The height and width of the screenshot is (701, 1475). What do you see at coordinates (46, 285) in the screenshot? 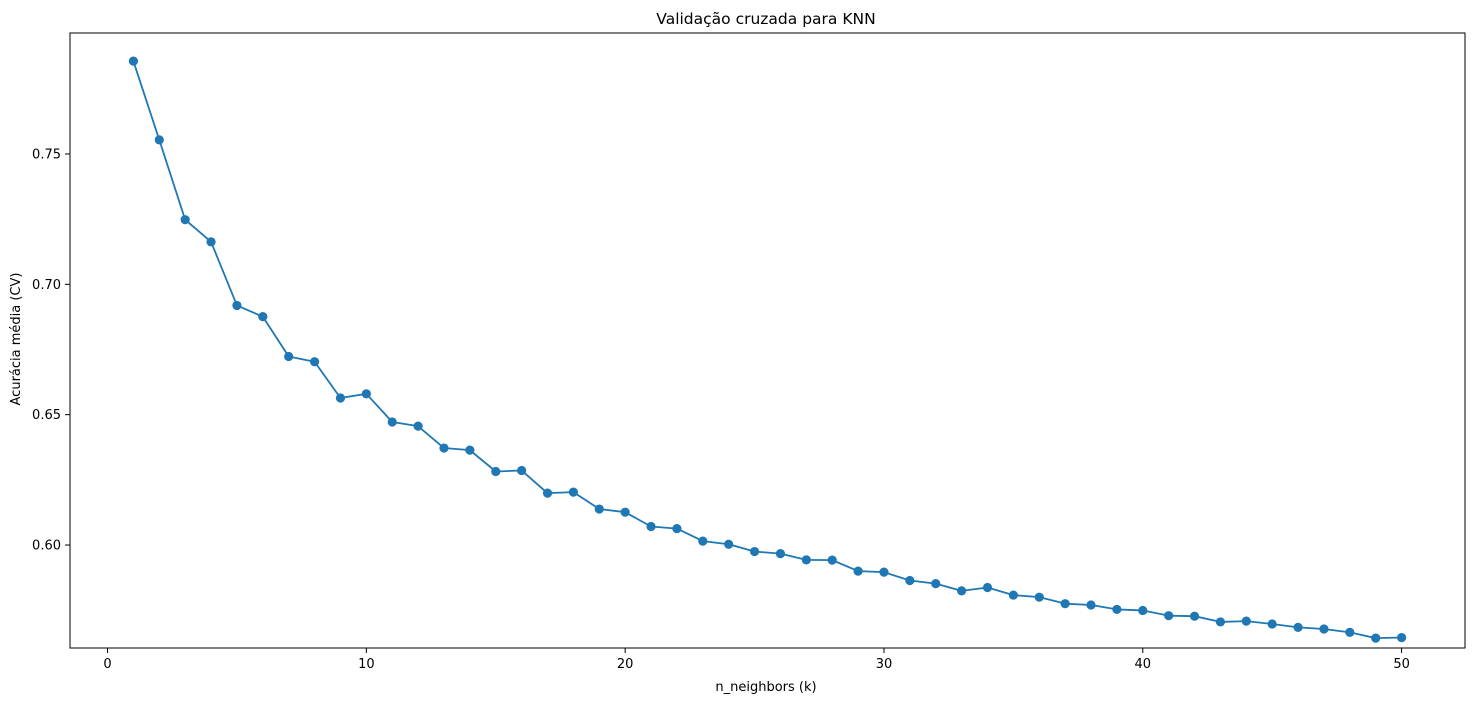
I see `y-tick-label: 0.70` at bounding box center [46, 285].